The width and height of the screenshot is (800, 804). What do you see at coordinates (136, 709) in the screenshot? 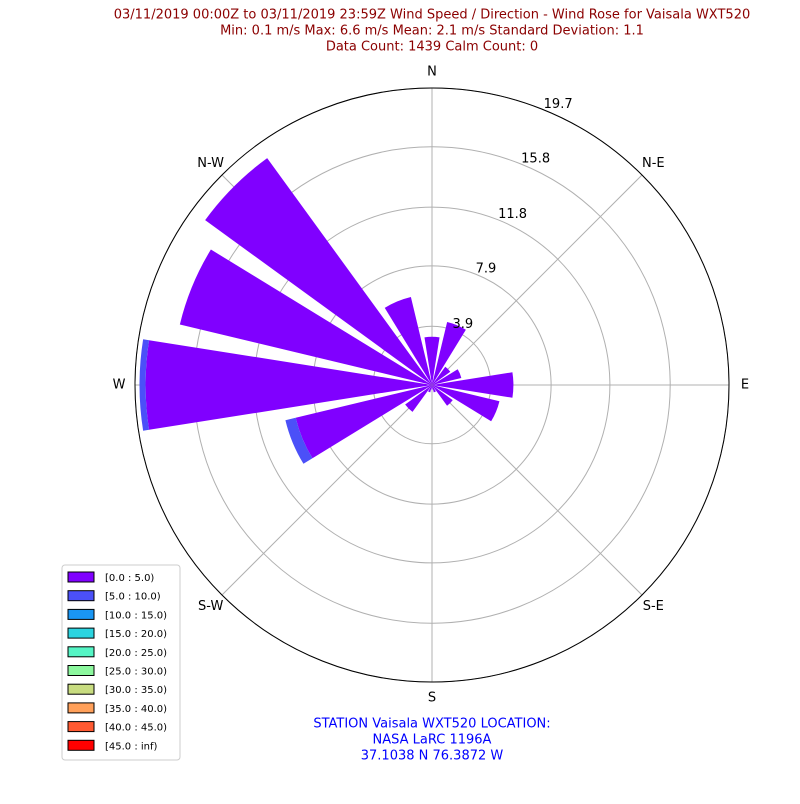
I see `legend-label: [35.0 : 40.0)` at bounding box center [136, 709].